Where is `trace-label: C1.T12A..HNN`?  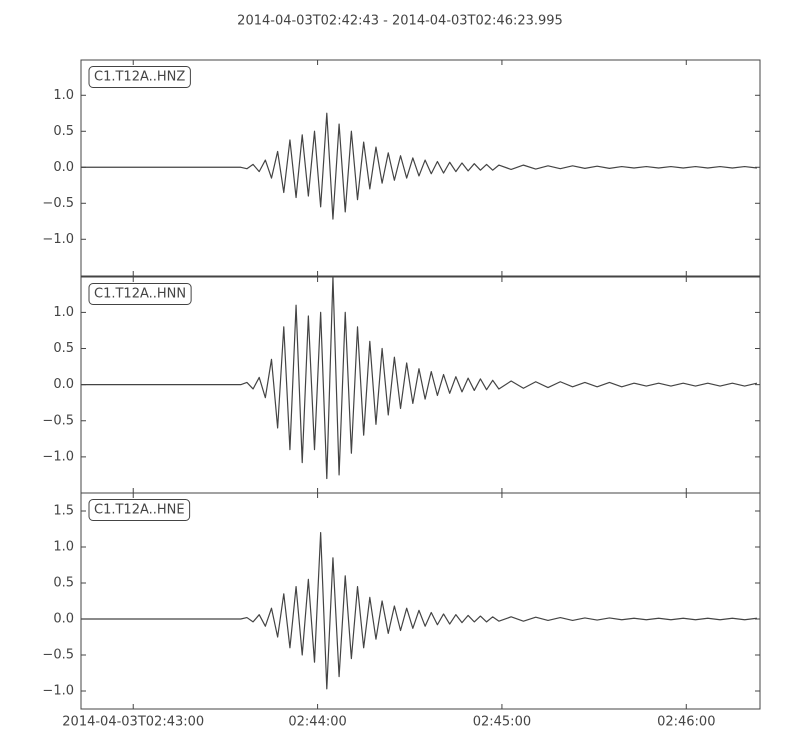 trace-label: C1.T12A..HNN is located at coordinates (140, 294).